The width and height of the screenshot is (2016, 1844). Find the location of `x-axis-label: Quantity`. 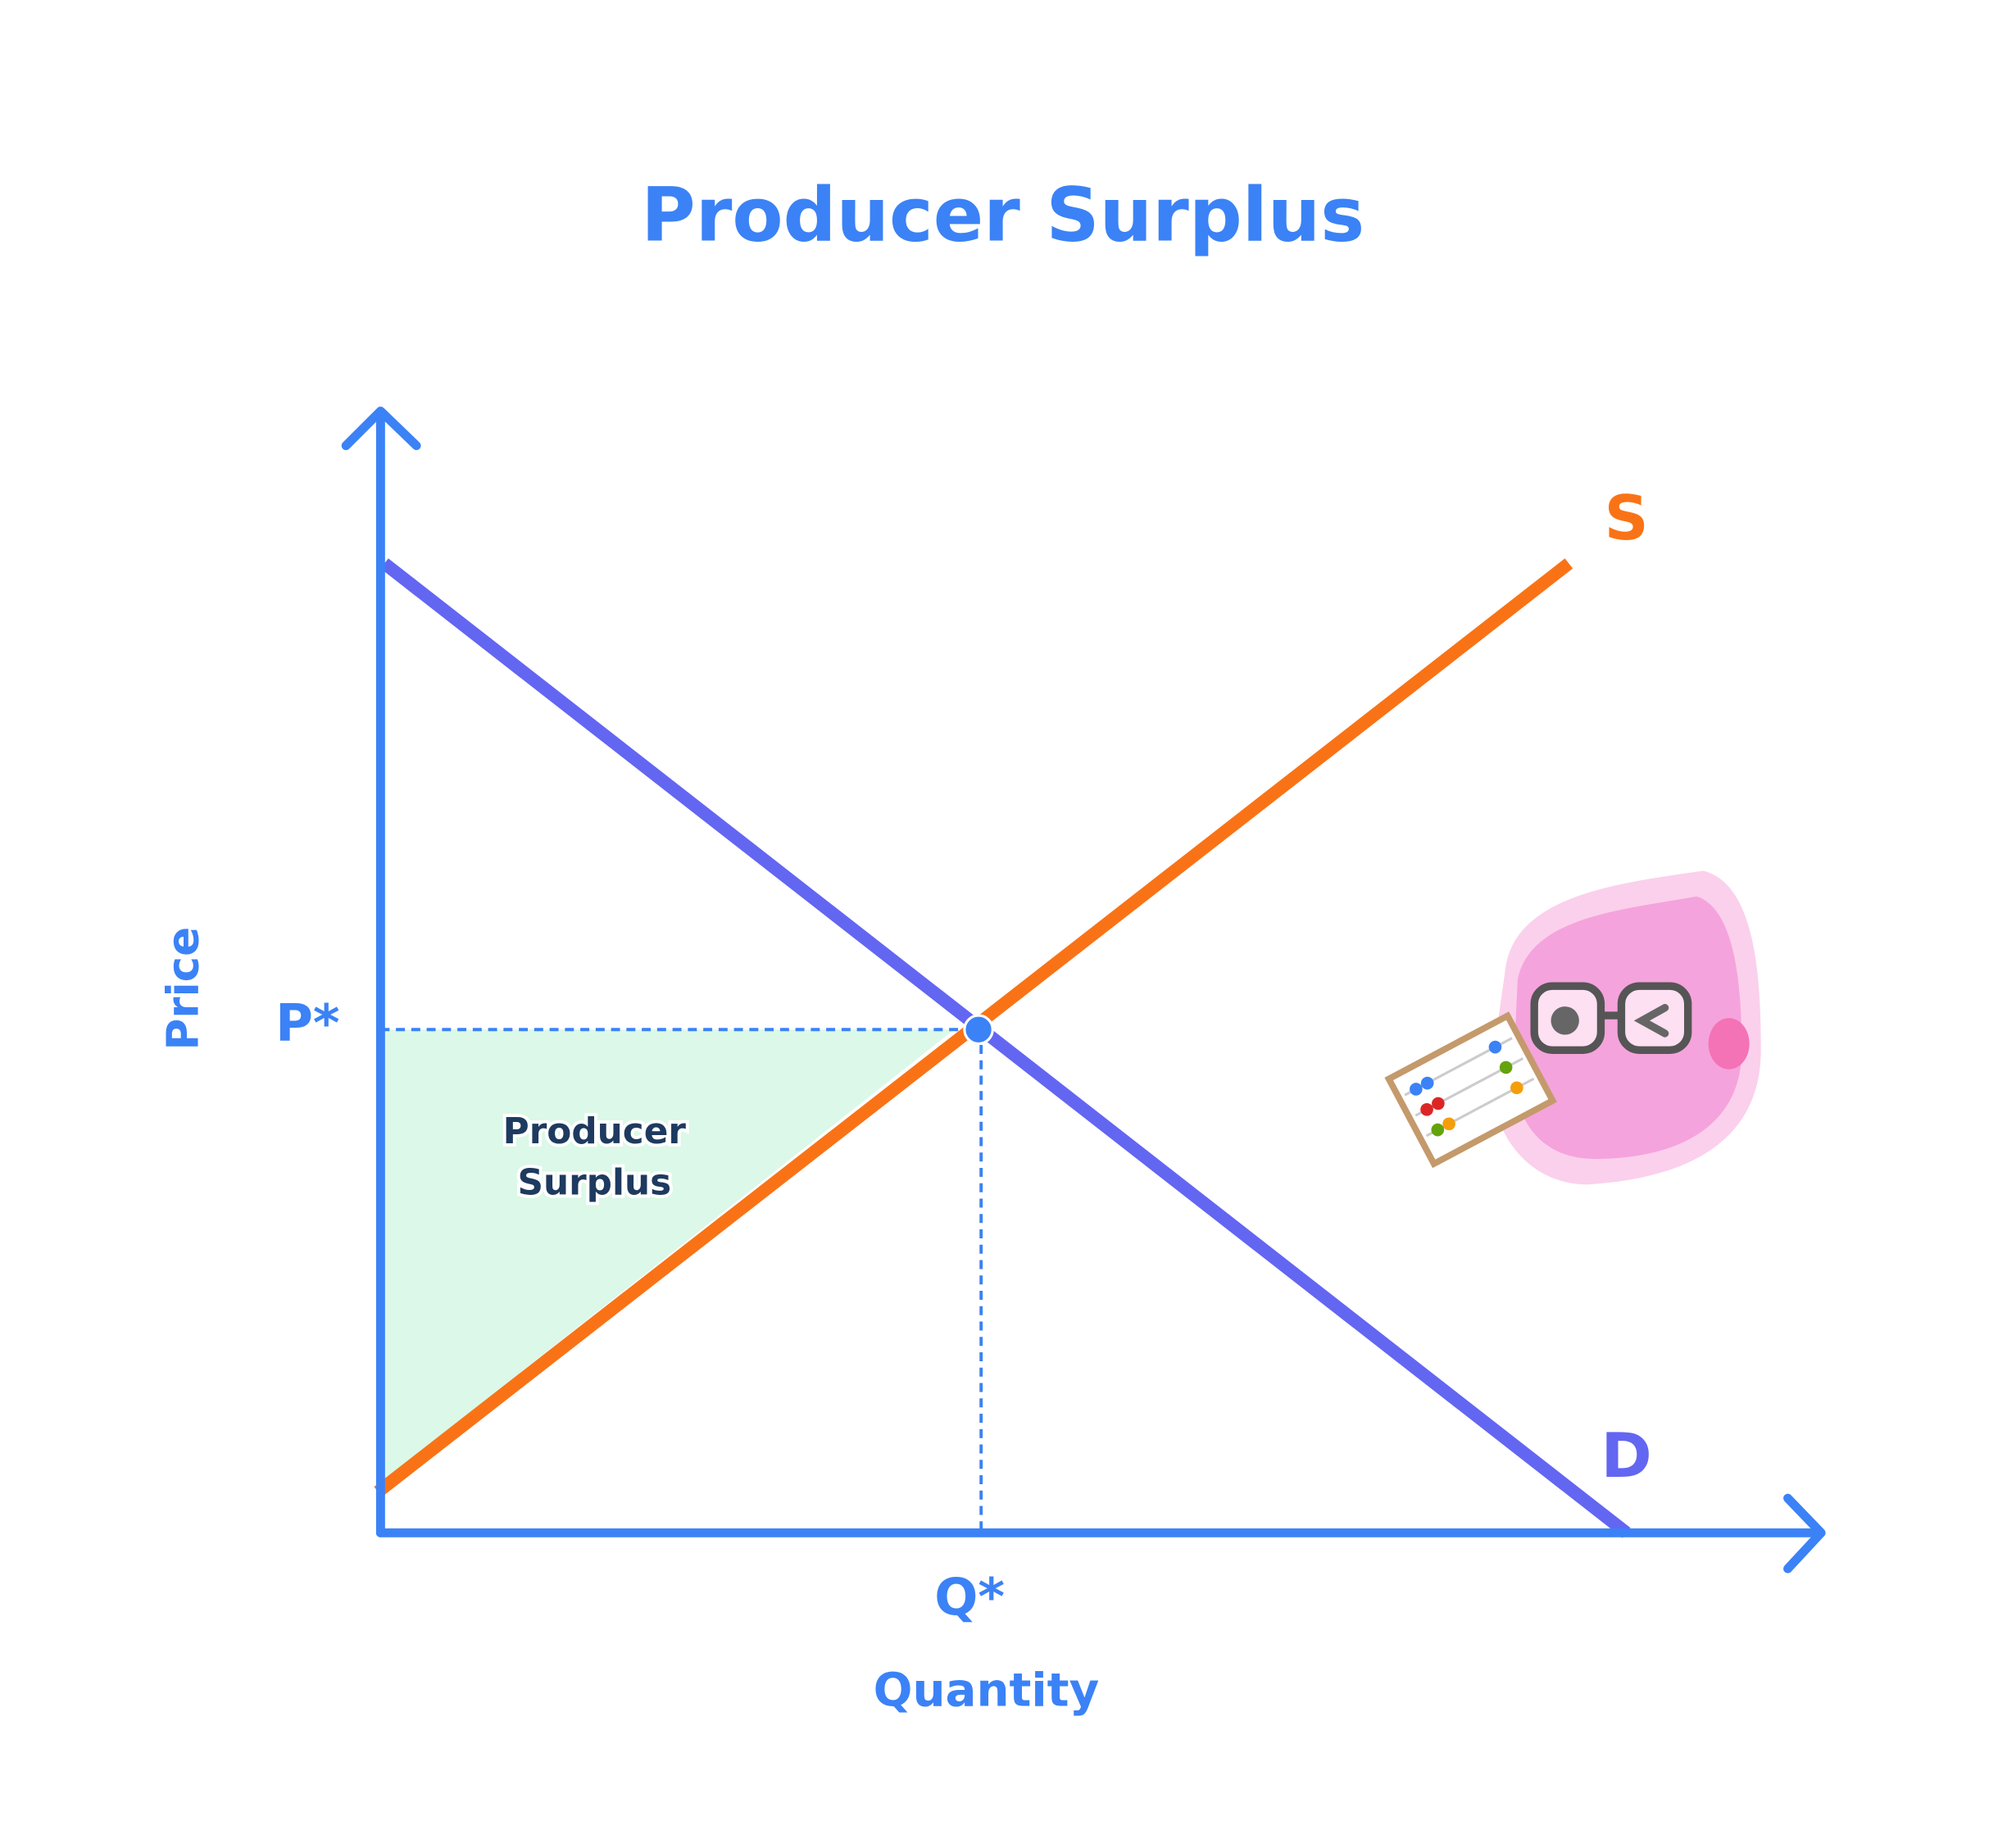

x-axis-label: Quantity is located at coordinates (987, 1691).